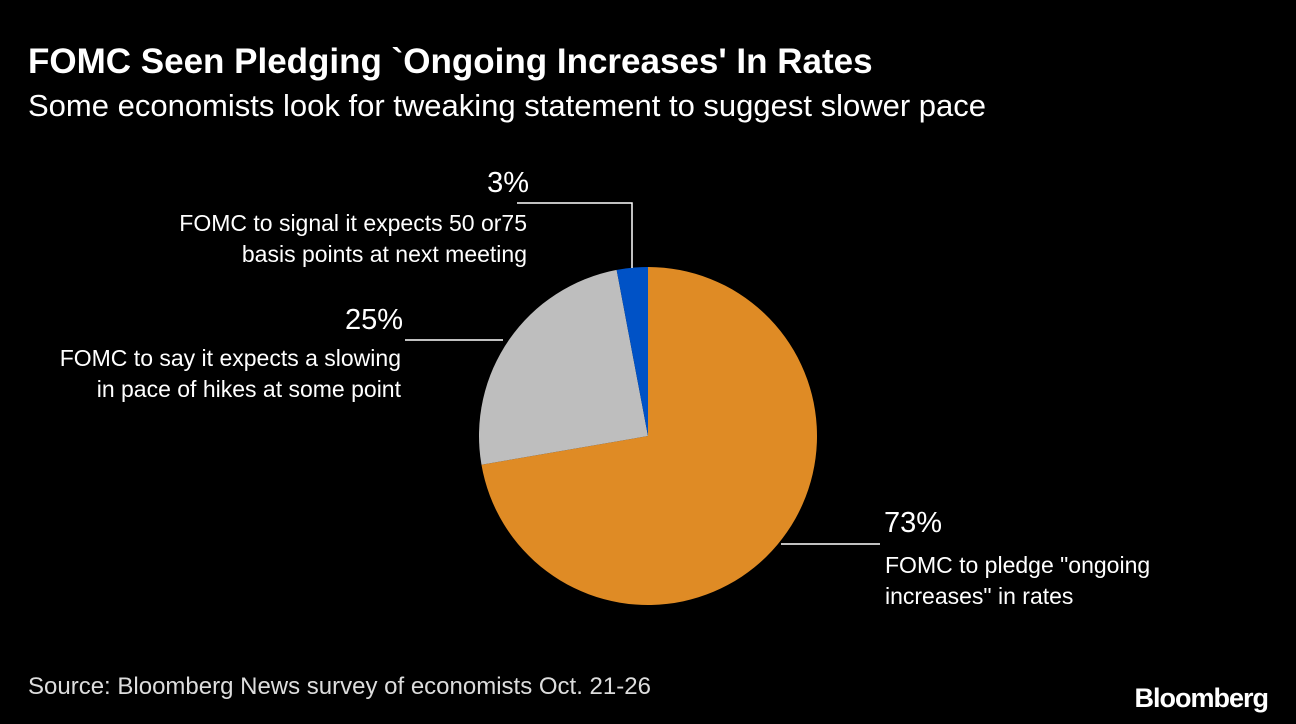 The width and height of the screenshot is (1296, 724). I want to click on value-label: 3%, so click(508, 183).